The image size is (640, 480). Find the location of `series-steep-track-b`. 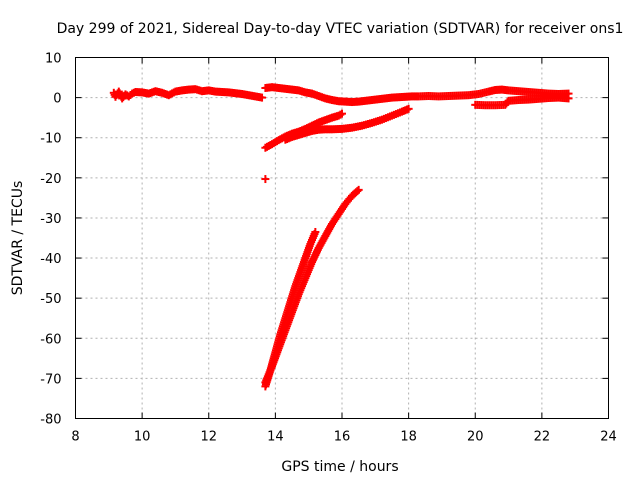

series-steep-track-b is located at coordinates (312, 286).